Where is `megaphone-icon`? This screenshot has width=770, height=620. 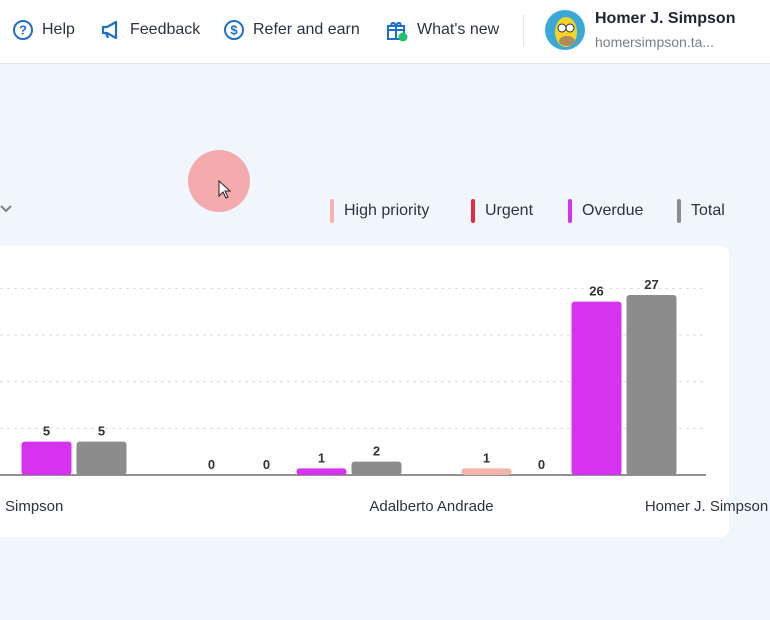
megaphone-icon is located at coordinates (109, 30).